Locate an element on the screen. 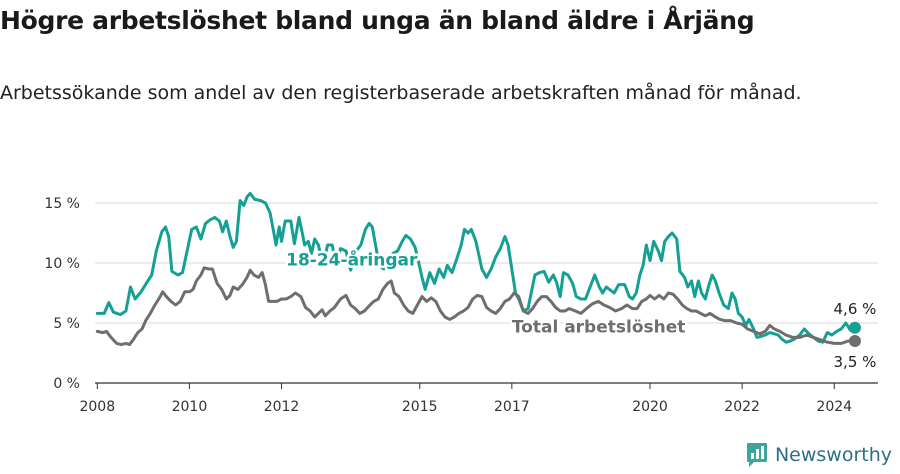 This screenshot has width=900, height=474. y-tick-label: 10 % is located at coordinates (62, 264).